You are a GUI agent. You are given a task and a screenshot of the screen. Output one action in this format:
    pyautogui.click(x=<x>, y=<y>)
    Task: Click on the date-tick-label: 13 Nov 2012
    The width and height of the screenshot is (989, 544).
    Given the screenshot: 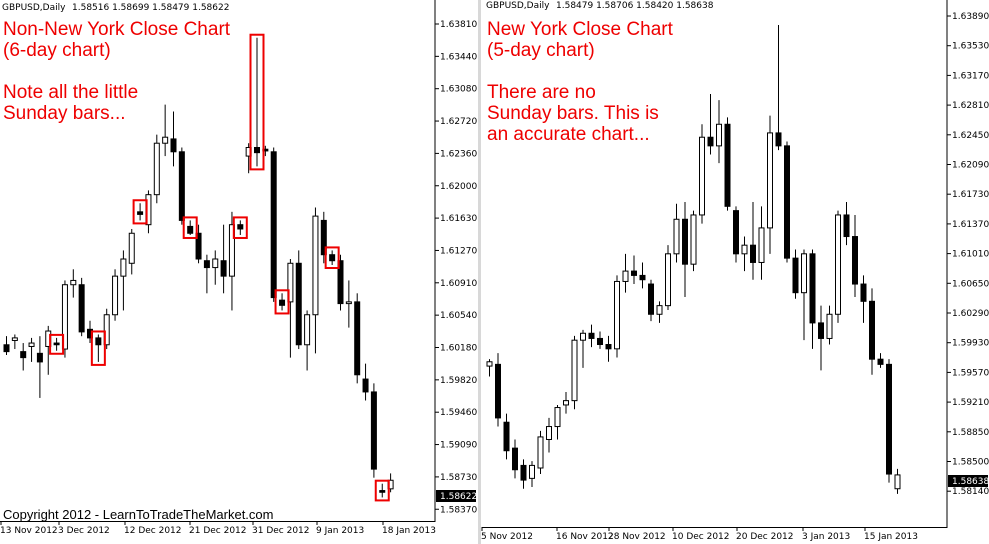 What is the action you would take?
    pyautogui.click(x=29, y=531)
    